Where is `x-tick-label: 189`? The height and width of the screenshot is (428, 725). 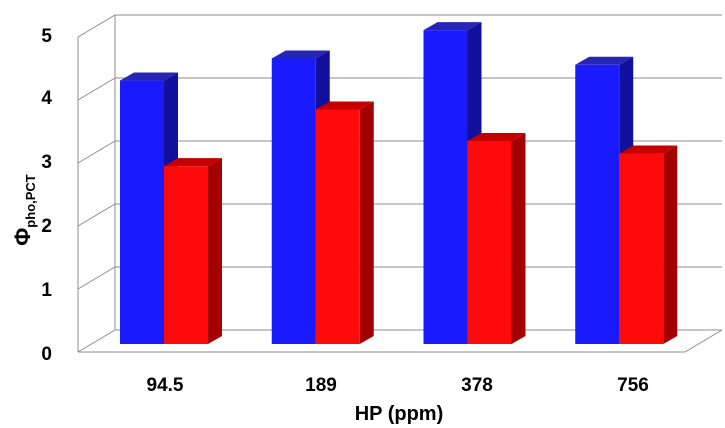 x-tick-label: 189 is located at coordinates (321, 385).